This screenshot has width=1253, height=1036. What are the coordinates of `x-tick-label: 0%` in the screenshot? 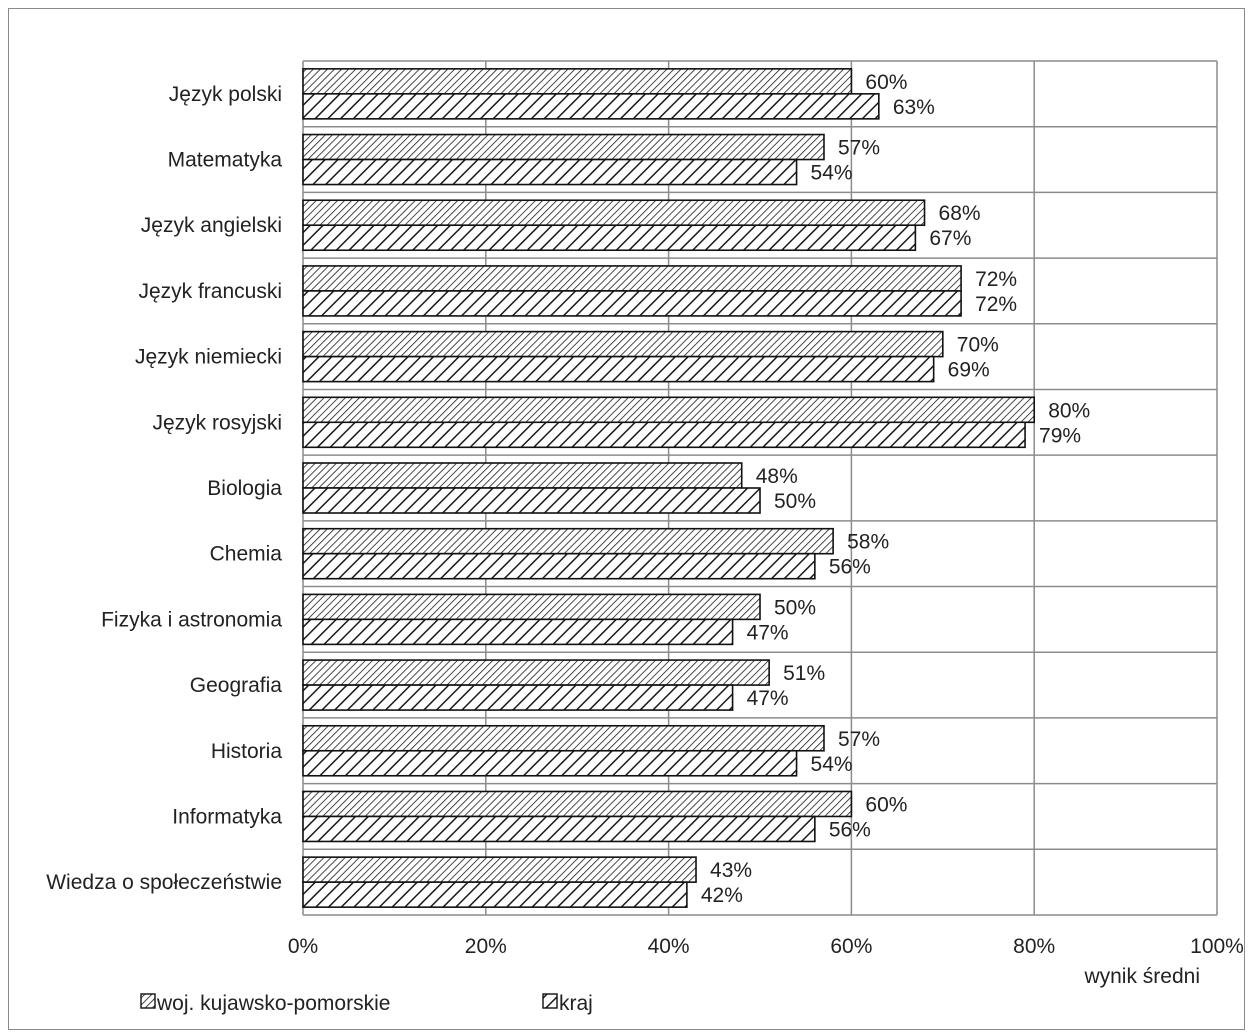 It's located at (303, 946).